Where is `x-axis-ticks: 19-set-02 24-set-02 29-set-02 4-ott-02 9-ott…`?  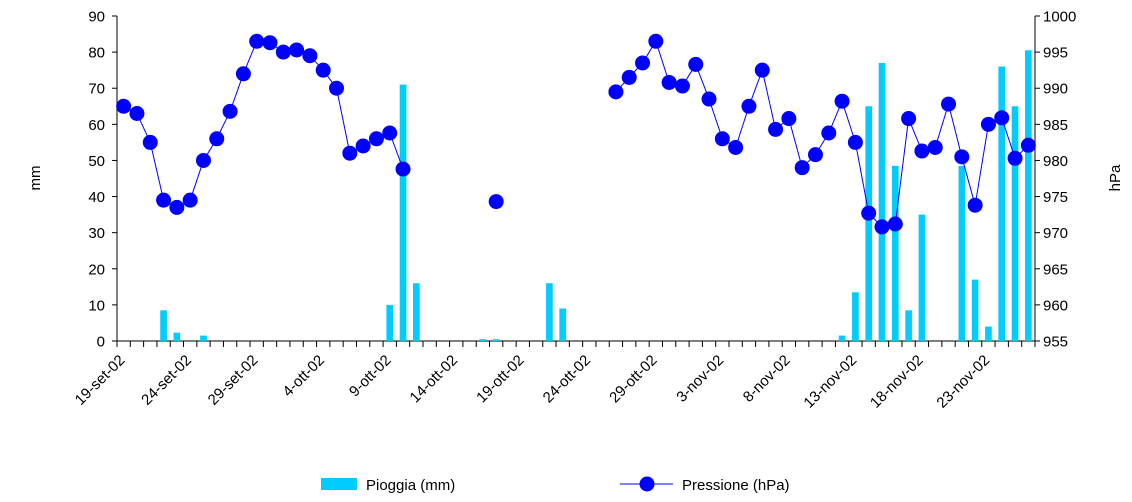
x-axis-ticks: 19-set-02 24-set-02 29-set-02 4-ott-02 9-ott… is located at coordinates (554, 376).